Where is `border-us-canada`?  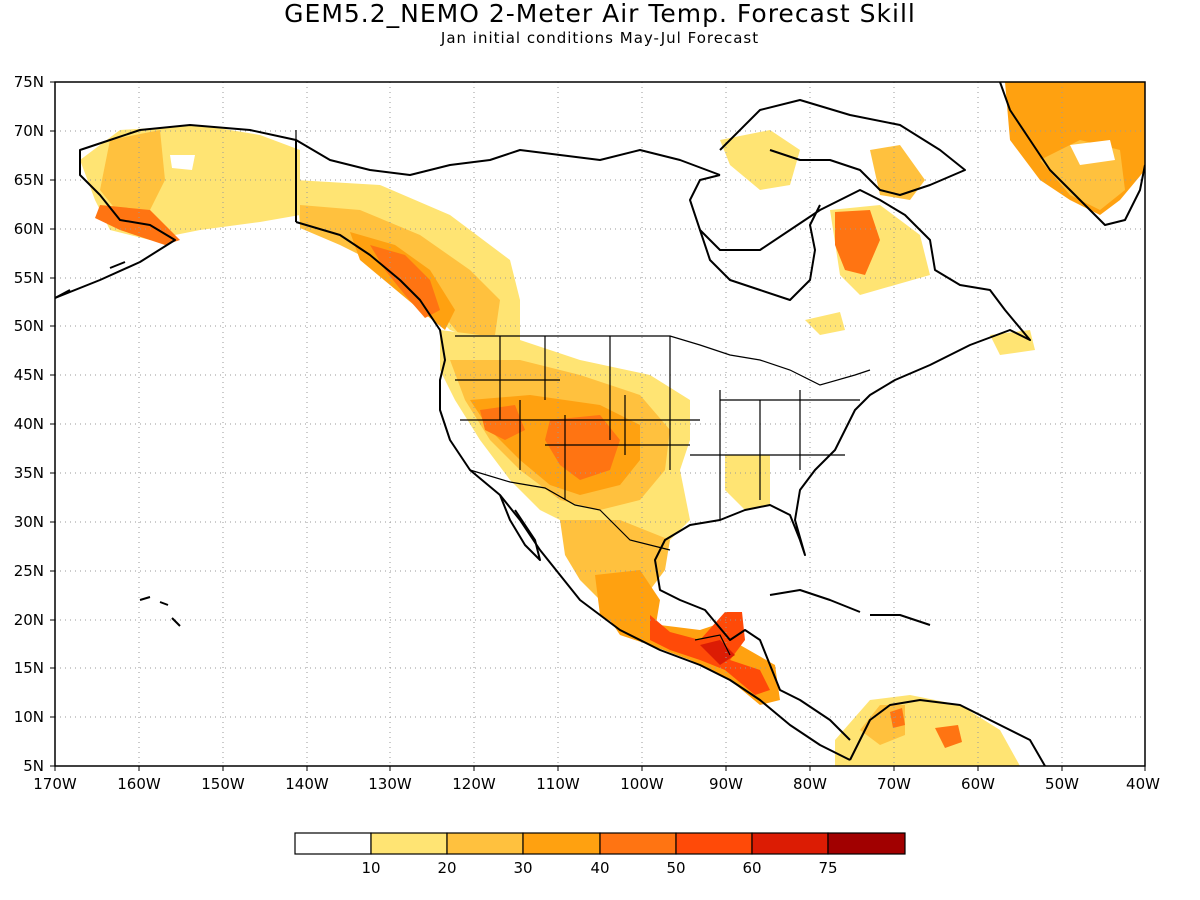 border-us-canada is located at coordinates (663, 360).